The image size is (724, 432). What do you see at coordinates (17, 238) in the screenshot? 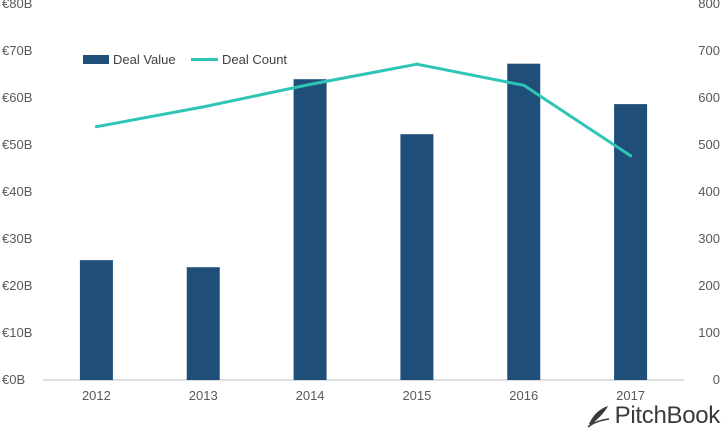
I see `left-tick-label: €30B` at bounding box center [17, 238].